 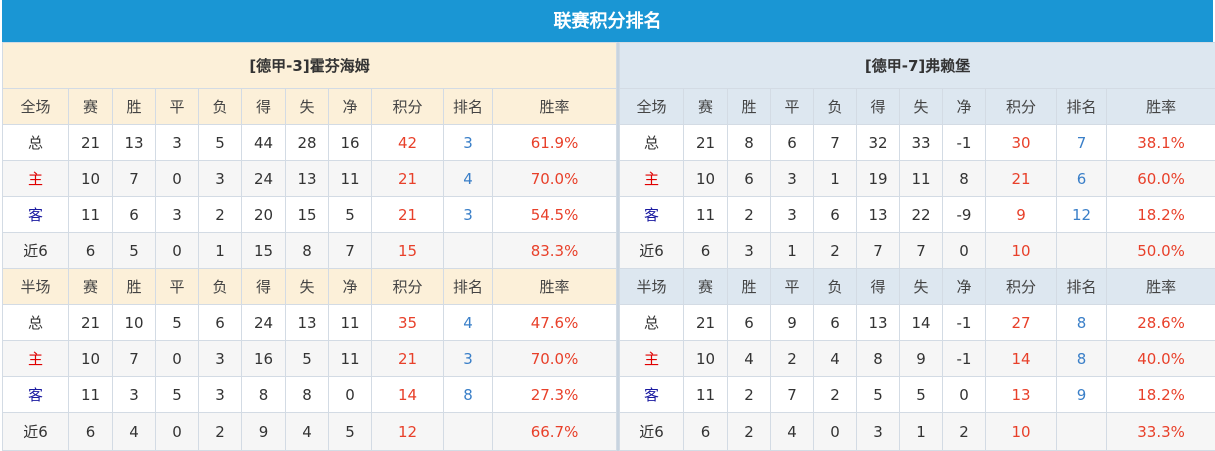 What do you see at coordinates (792, 395) in the screenshot?
I see `cell-drawn: 7` at bounding box center [792, 395].